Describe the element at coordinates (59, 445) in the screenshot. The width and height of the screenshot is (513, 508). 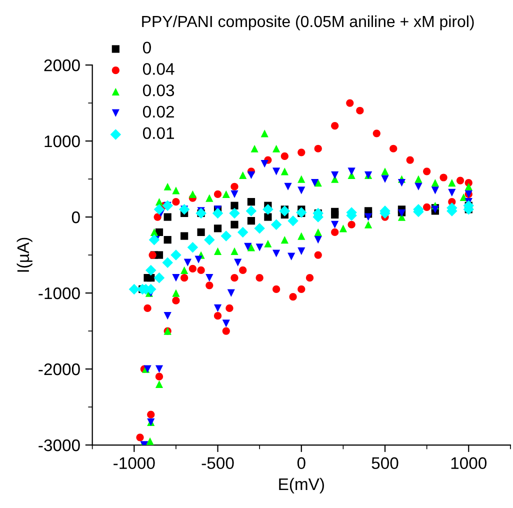
I see `y-tick-label: -3000` at that location.